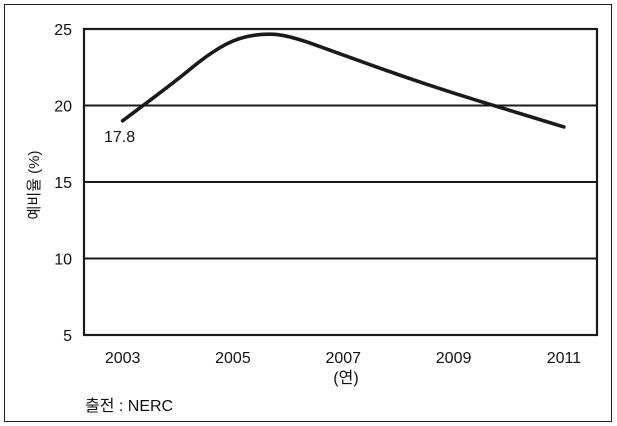  What do you see at coordinates (129, 406) in the screenshot?
I see `source-note: 출전 : NERC` at bounding box center [129, 406].